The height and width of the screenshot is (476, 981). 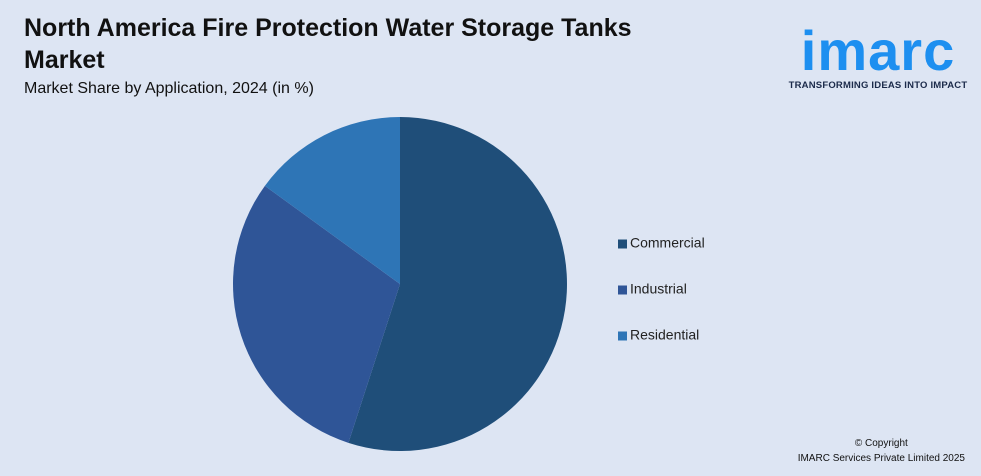 I want to click on chart-subtitle: Market Share by Application, 2024 (in %), so click(x=169, y=88).